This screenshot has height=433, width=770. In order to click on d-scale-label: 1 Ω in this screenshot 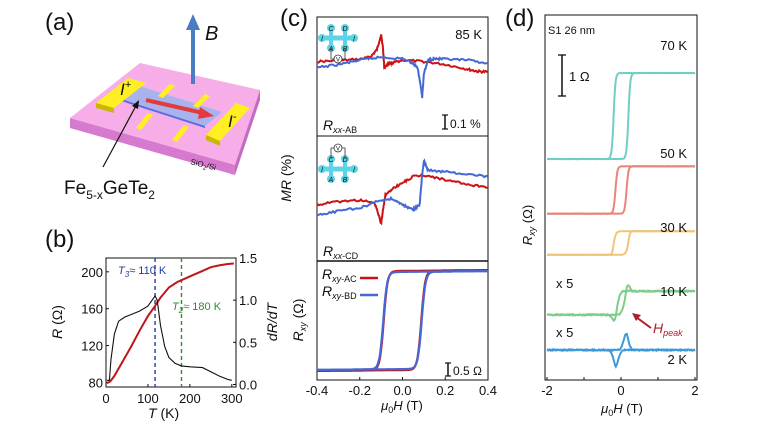, I will do `click(579, 76)`.